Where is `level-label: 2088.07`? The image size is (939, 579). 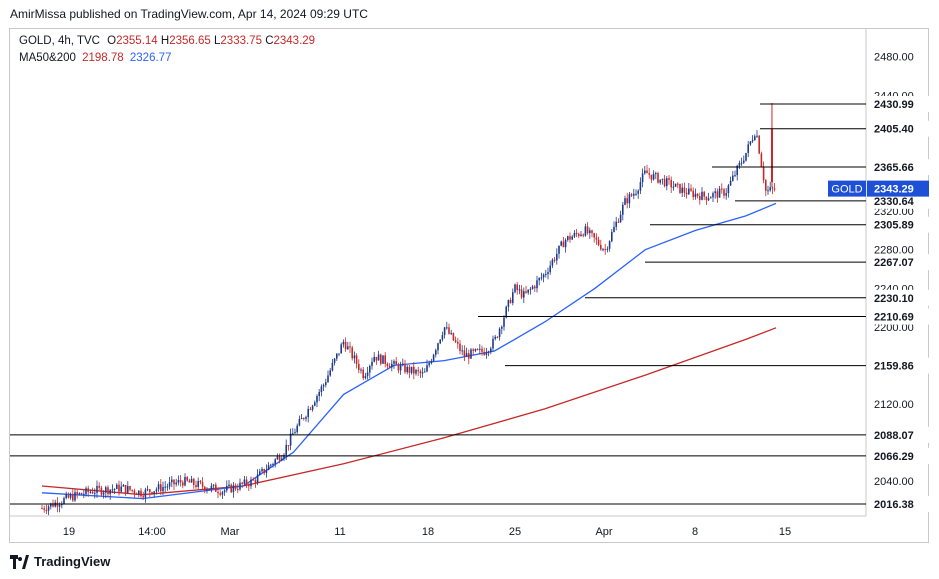 level-label: 2088.07 is located at coordinates (894, 436).